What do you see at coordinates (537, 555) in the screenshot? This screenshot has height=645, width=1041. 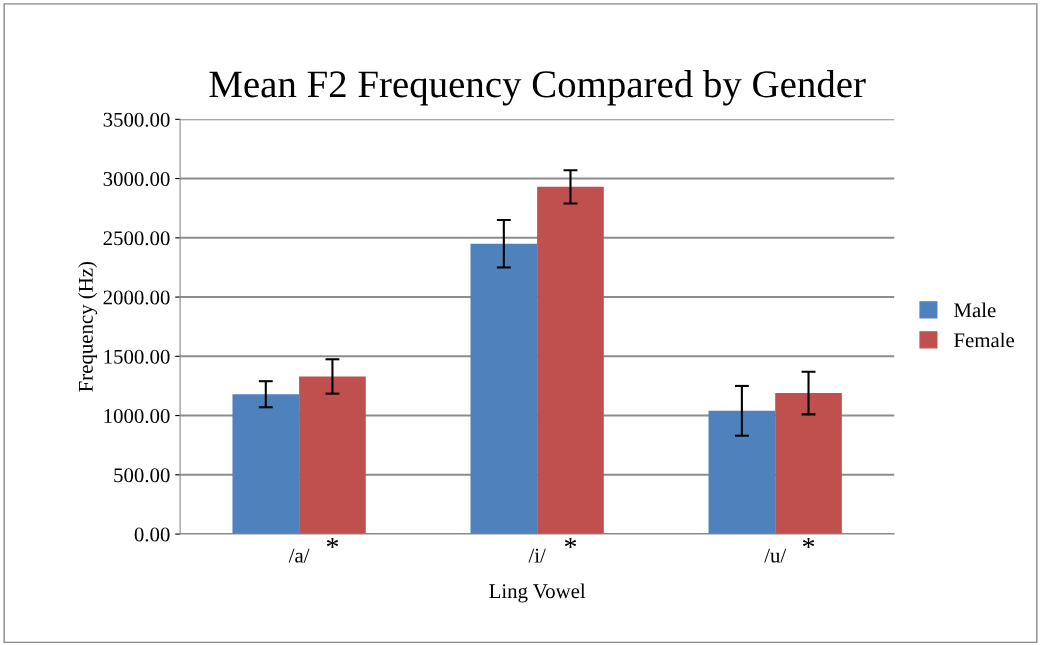 I see `x-tick-label: /i/` at bounding box center [537, 555].